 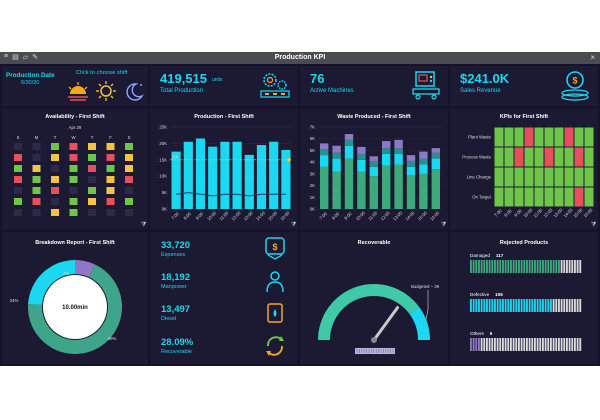 What do you see at coordinates (75, 117) in the screenshot?
I see `availability-title: Availability - First Shift` at bounding box center [75, 117].